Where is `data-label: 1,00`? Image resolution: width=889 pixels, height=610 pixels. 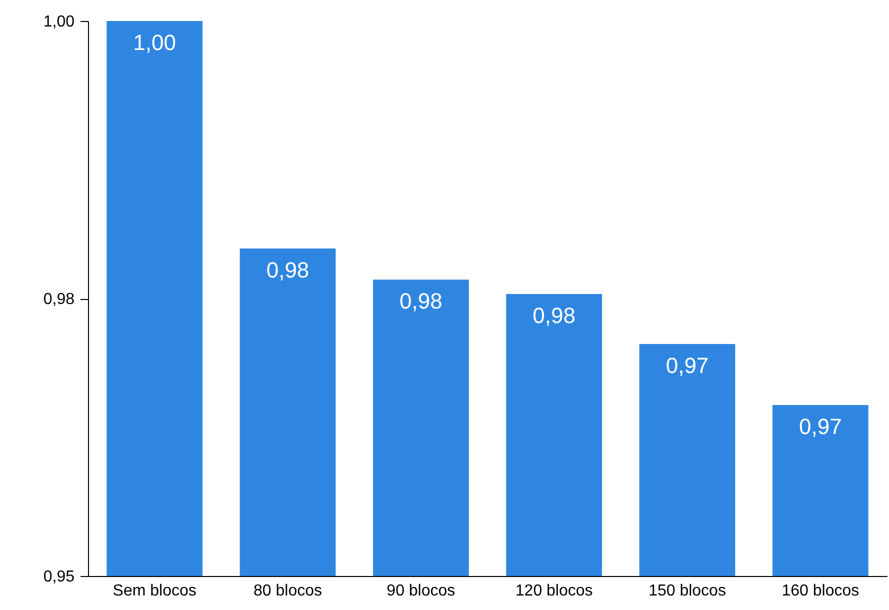 data-label: 1,00 is located at coordinates (154, 42).